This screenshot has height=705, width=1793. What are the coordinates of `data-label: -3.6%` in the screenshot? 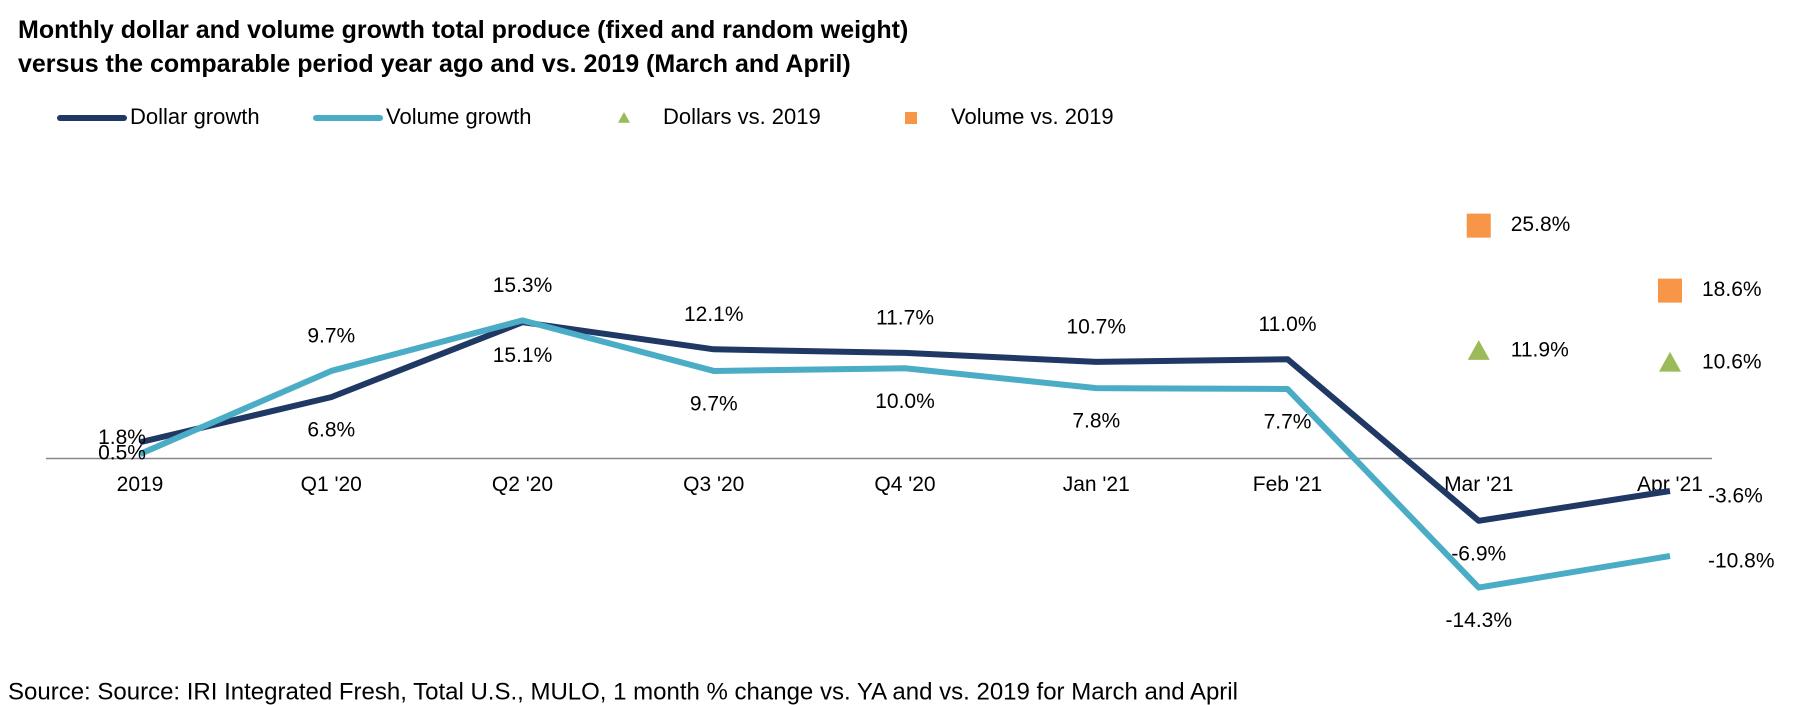 It's located at (1735, 496).